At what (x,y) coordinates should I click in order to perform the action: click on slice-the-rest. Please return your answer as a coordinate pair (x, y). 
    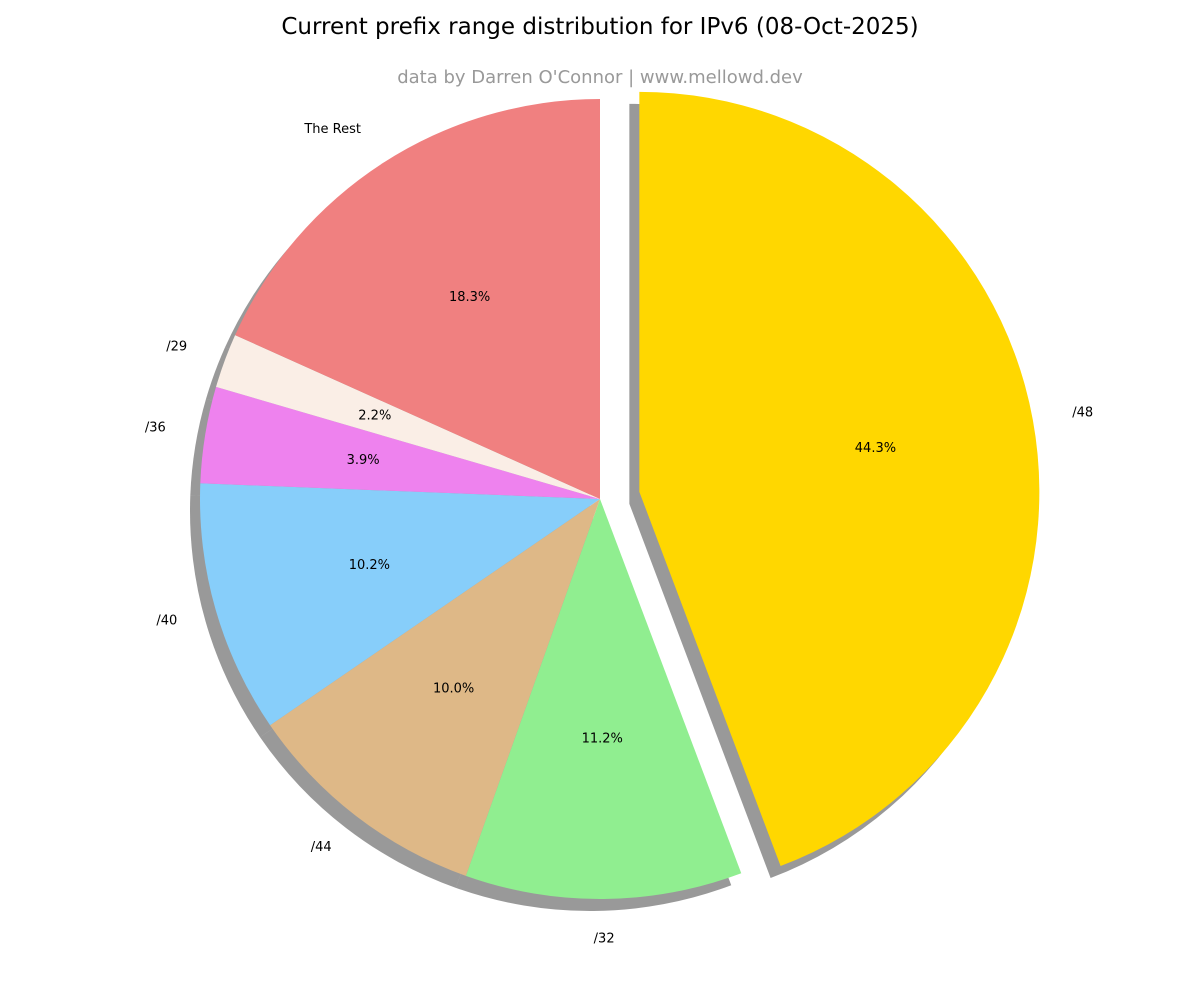
    Looking at the image, I should click on (417, 298).